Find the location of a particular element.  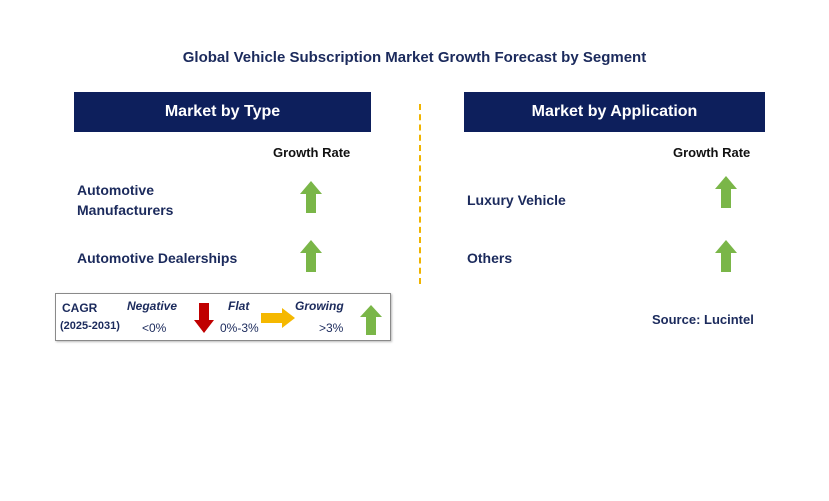

legend-negative-label: Negative is located at coordinates (152, 306).